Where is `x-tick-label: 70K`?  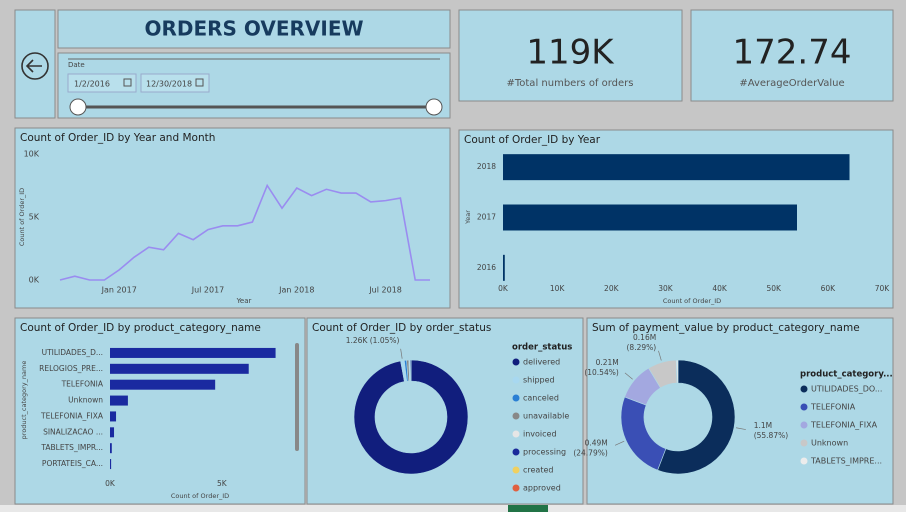
x-tick-label: 70K is located at coordinates (883, 288).